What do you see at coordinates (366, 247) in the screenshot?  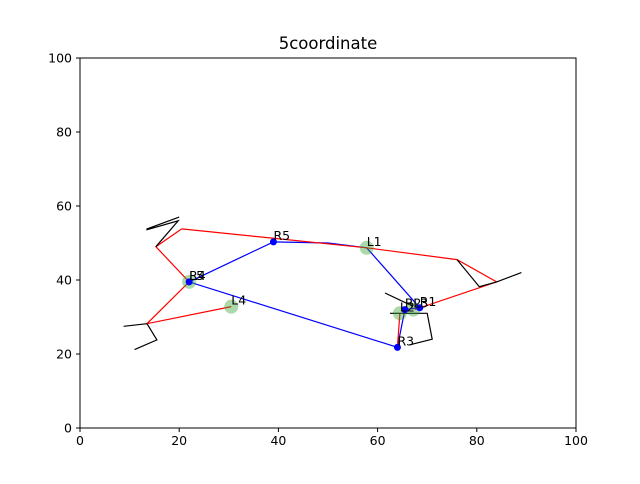 I see `marker-l1` at bounding box center [366, 247].